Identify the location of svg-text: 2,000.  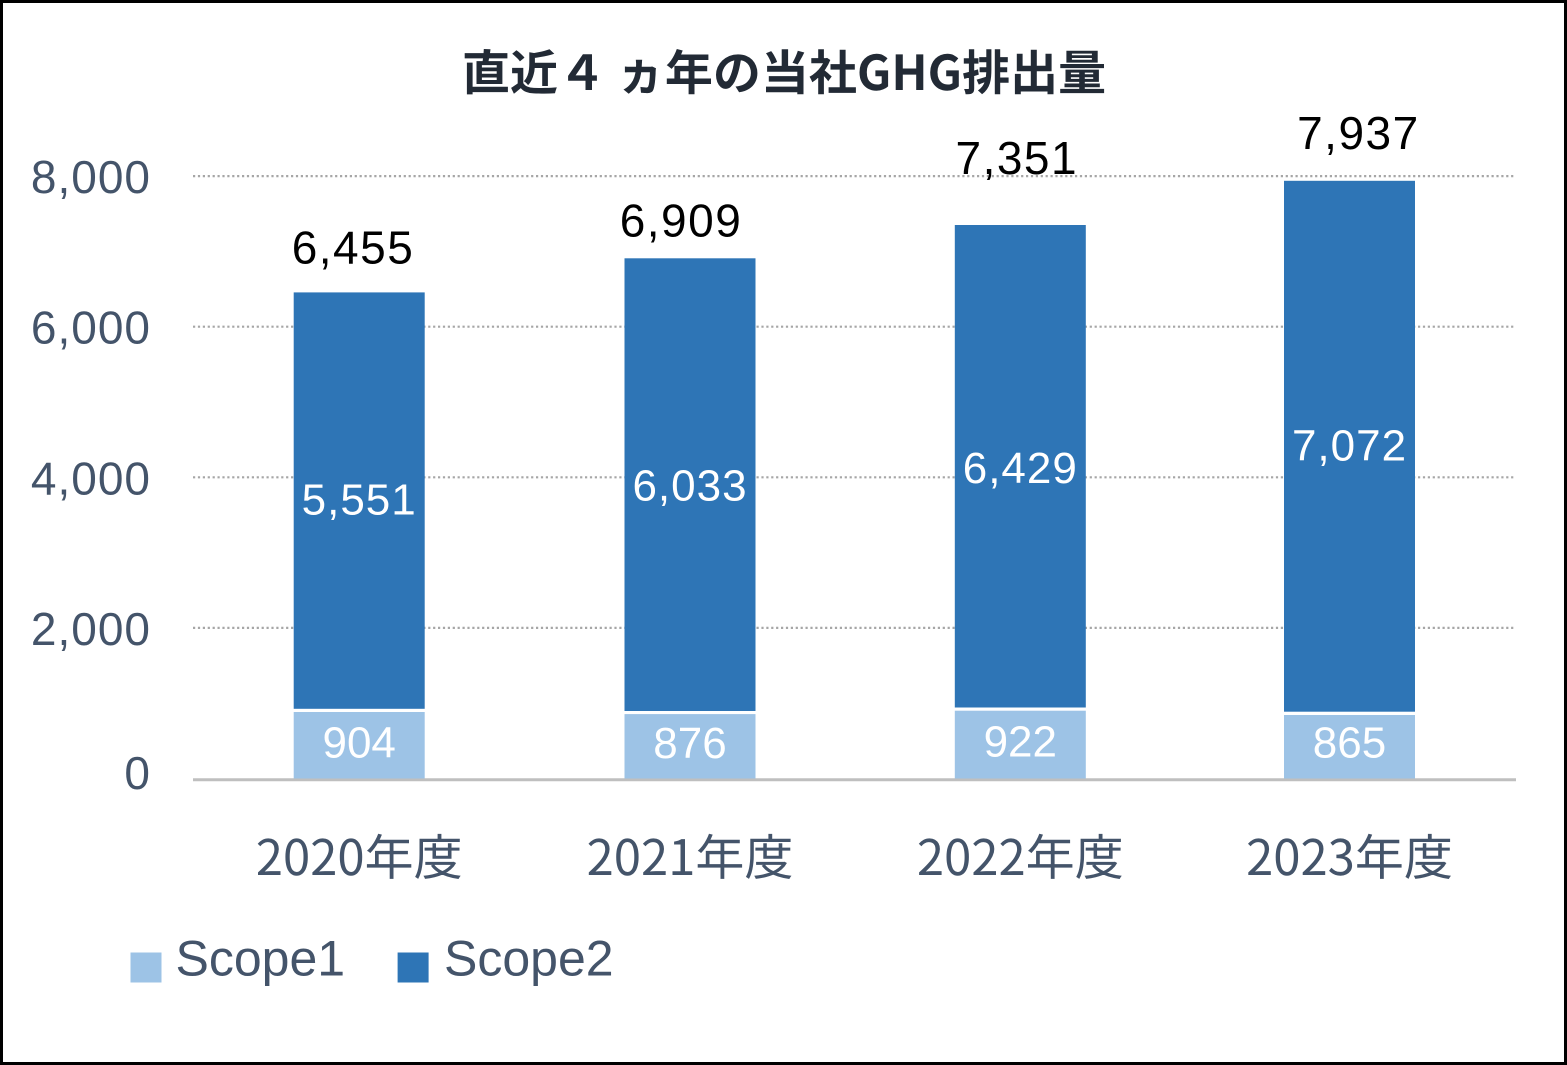
(91, 629).